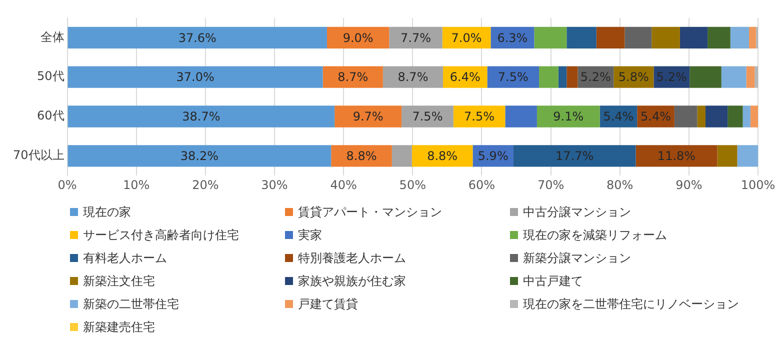 The image size is (780, 359). I want to click on data-label: 17.7%, so click(575, 156).